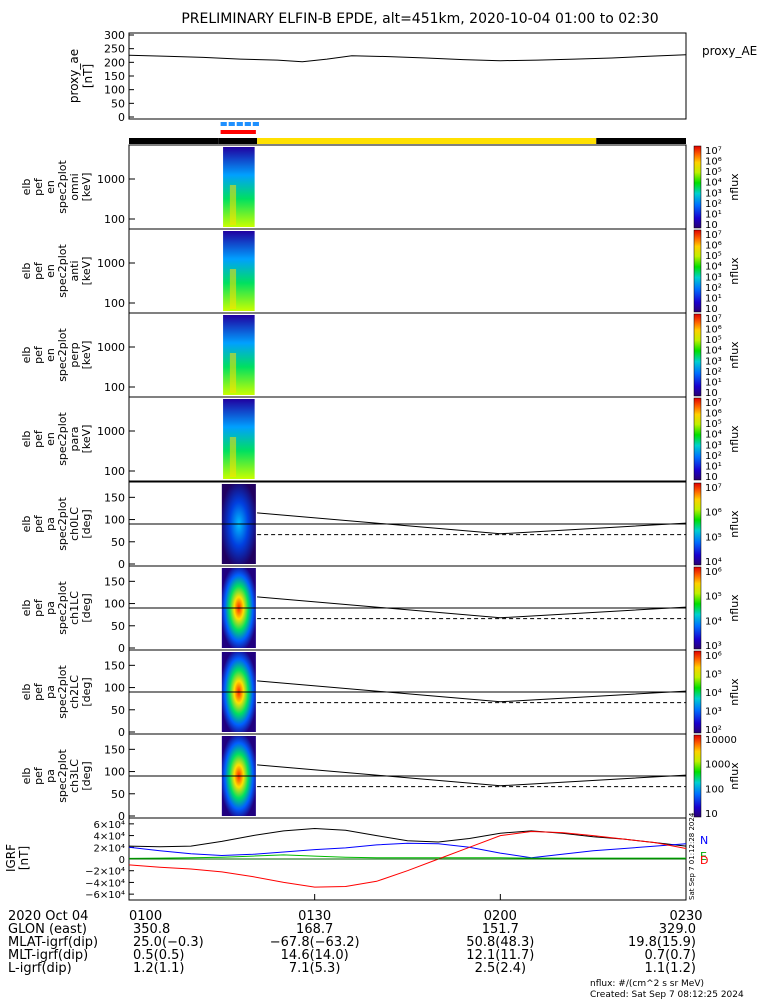 The image size is (775, 1000). What do you see at coordinates (407, 859) in the screenshot?
I see `igrf-series-red` at bounding box center [407, 859].